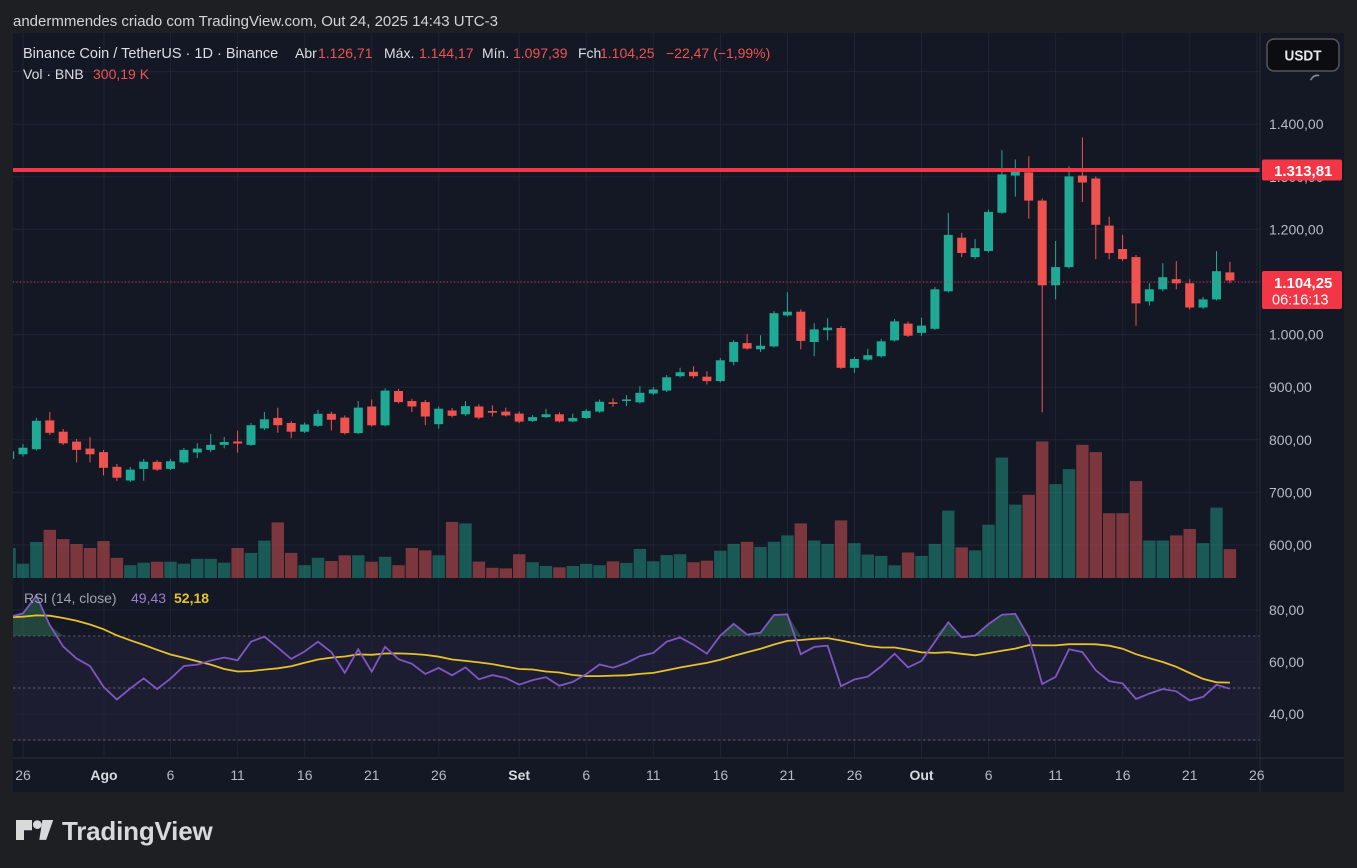 This screenshot has height=868, width=1357. What do you see at coordinates (1286, 714) in the screenshot?
I see `svg-text: 40,00` at bounding box center [1286, 714].